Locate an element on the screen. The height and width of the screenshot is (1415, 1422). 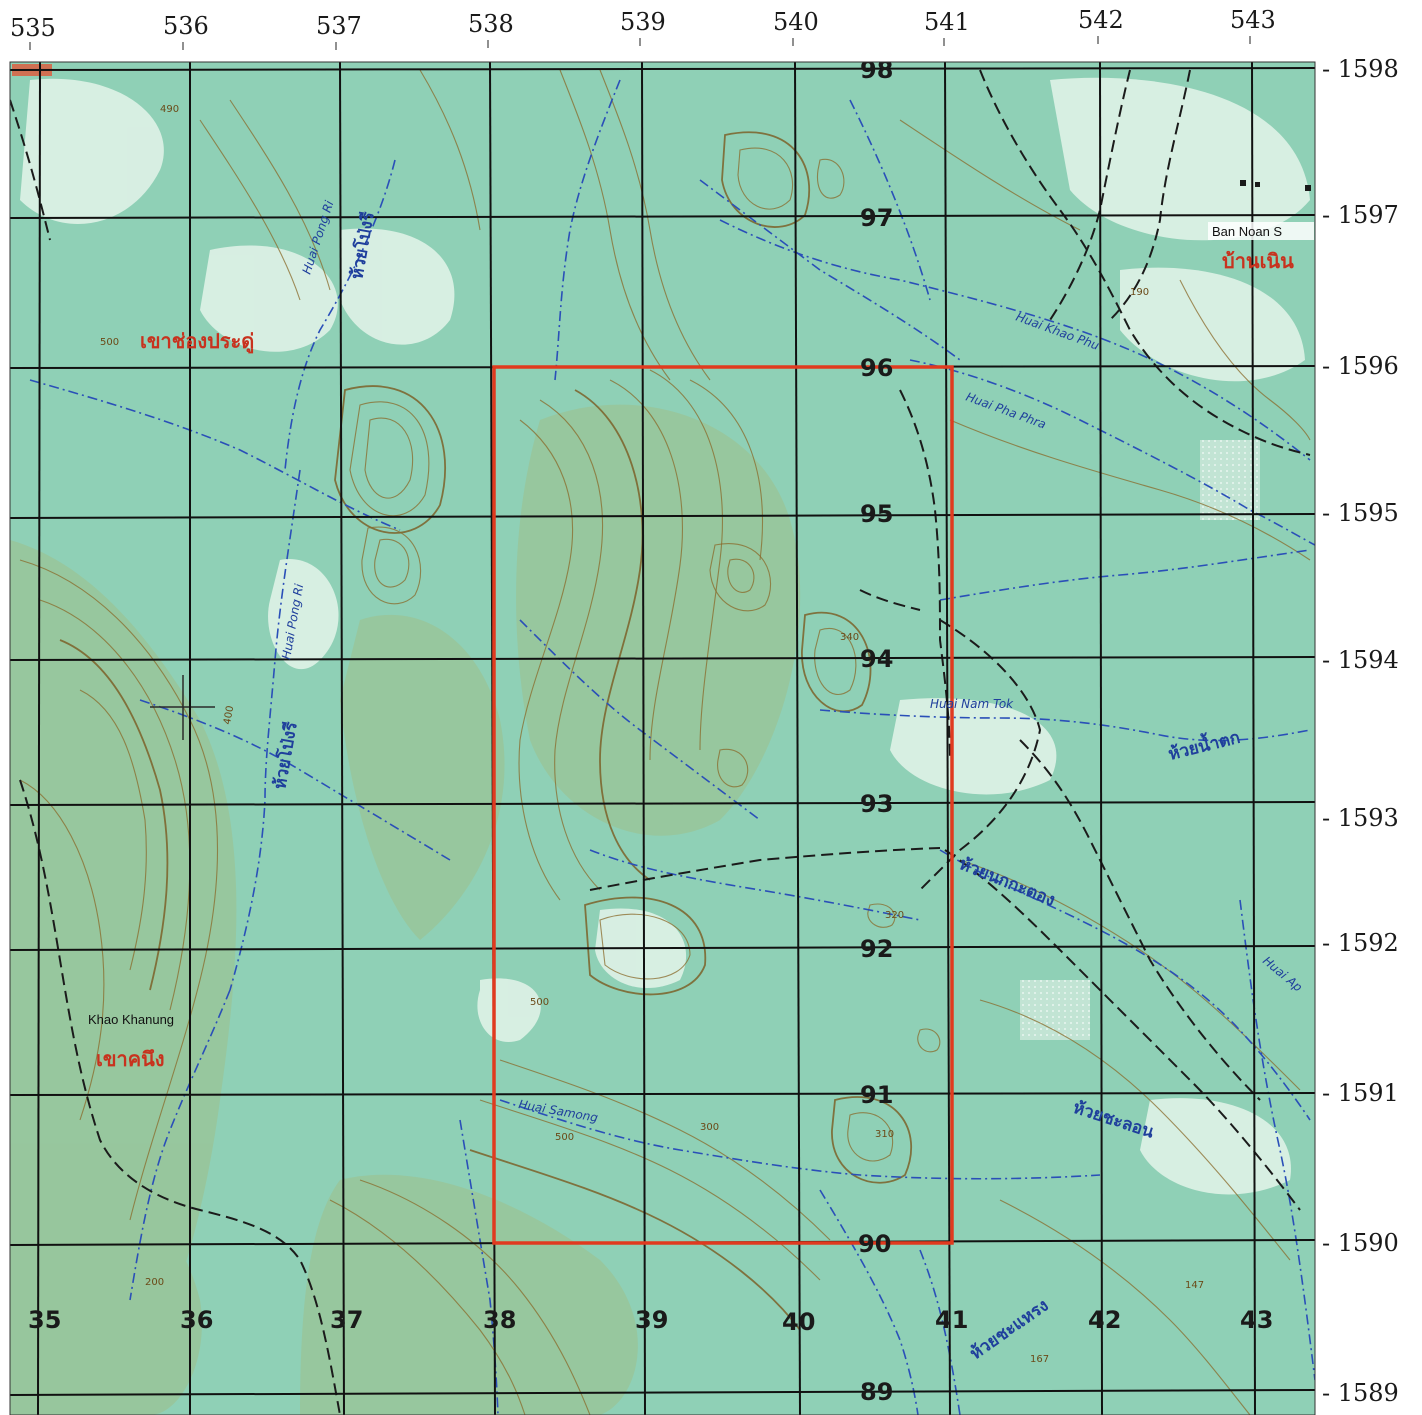
orchard-area is located at coordinates (1230, 480).